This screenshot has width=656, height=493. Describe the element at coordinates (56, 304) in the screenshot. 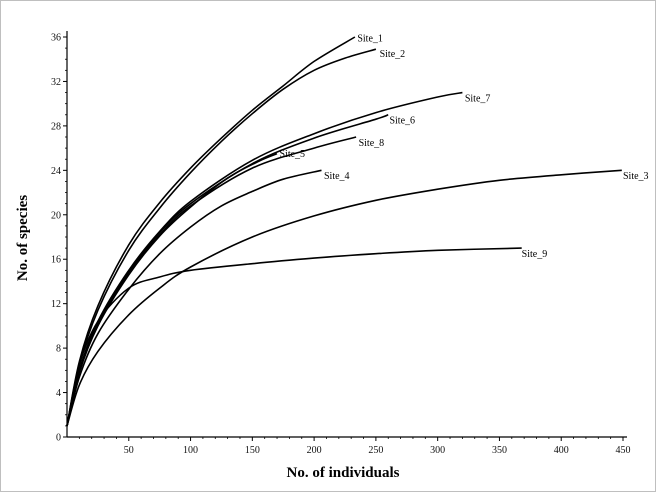

I see `y-tick-label: 12` at that location.